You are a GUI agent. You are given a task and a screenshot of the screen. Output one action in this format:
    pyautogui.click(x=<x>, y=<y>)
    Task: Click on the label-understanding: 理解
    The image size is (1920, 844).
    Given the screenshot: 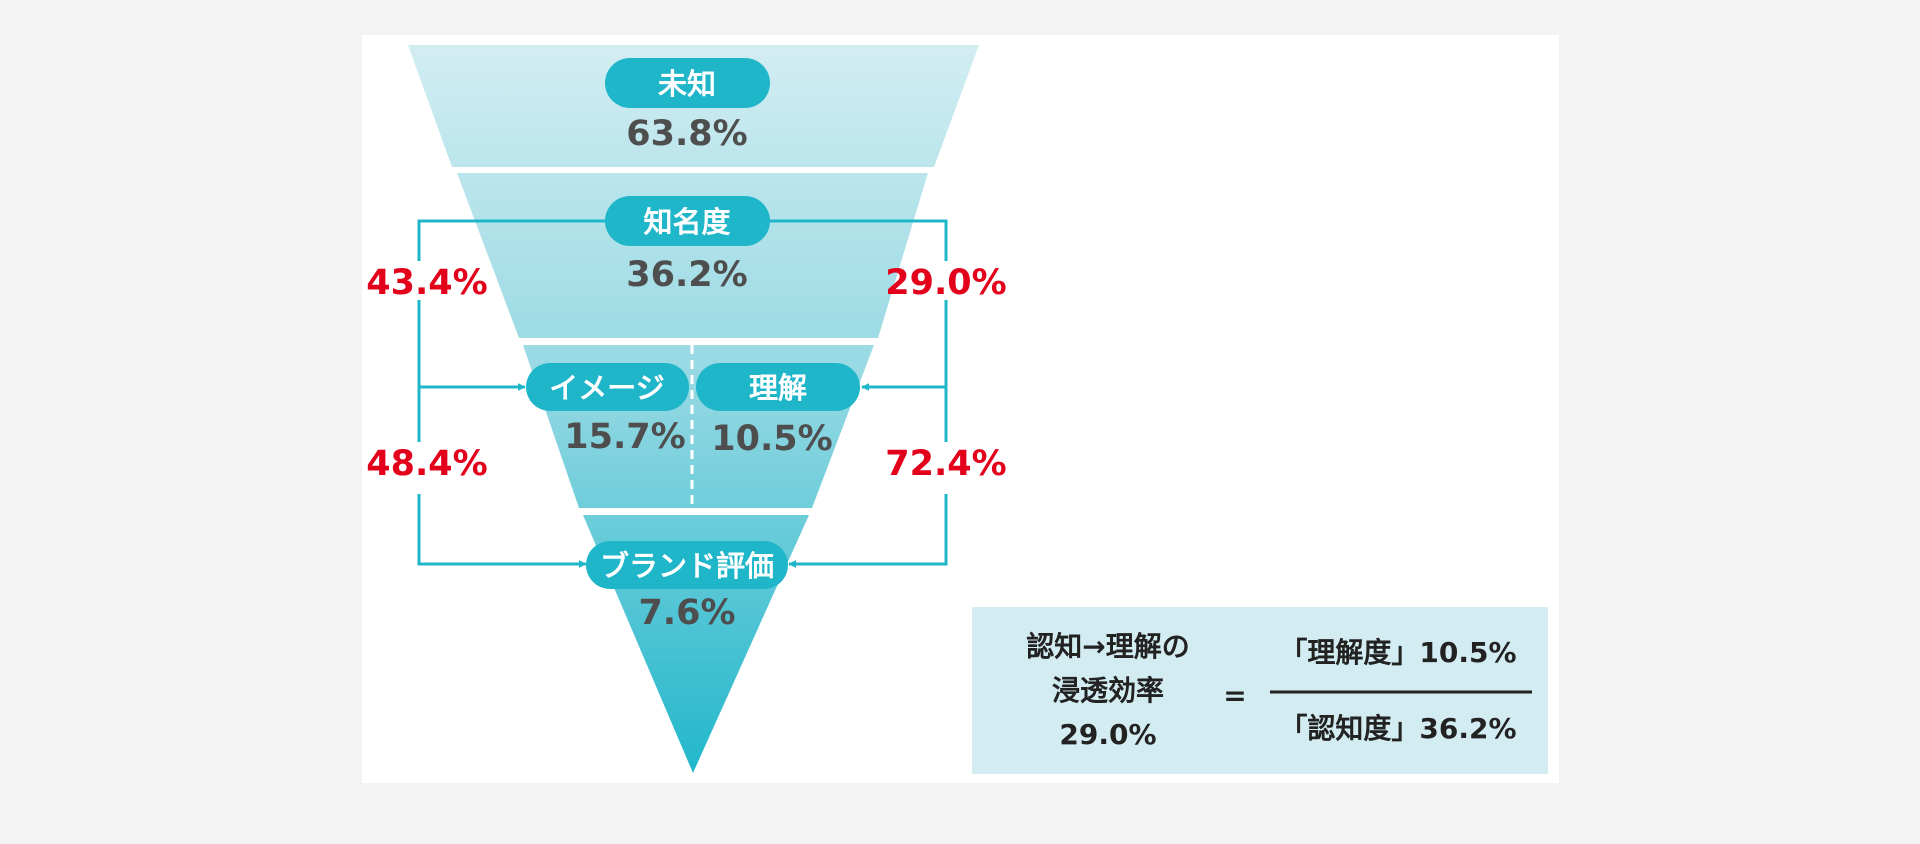 What is the action you would take?
    pyautogui.click(x=778, y=388)
    